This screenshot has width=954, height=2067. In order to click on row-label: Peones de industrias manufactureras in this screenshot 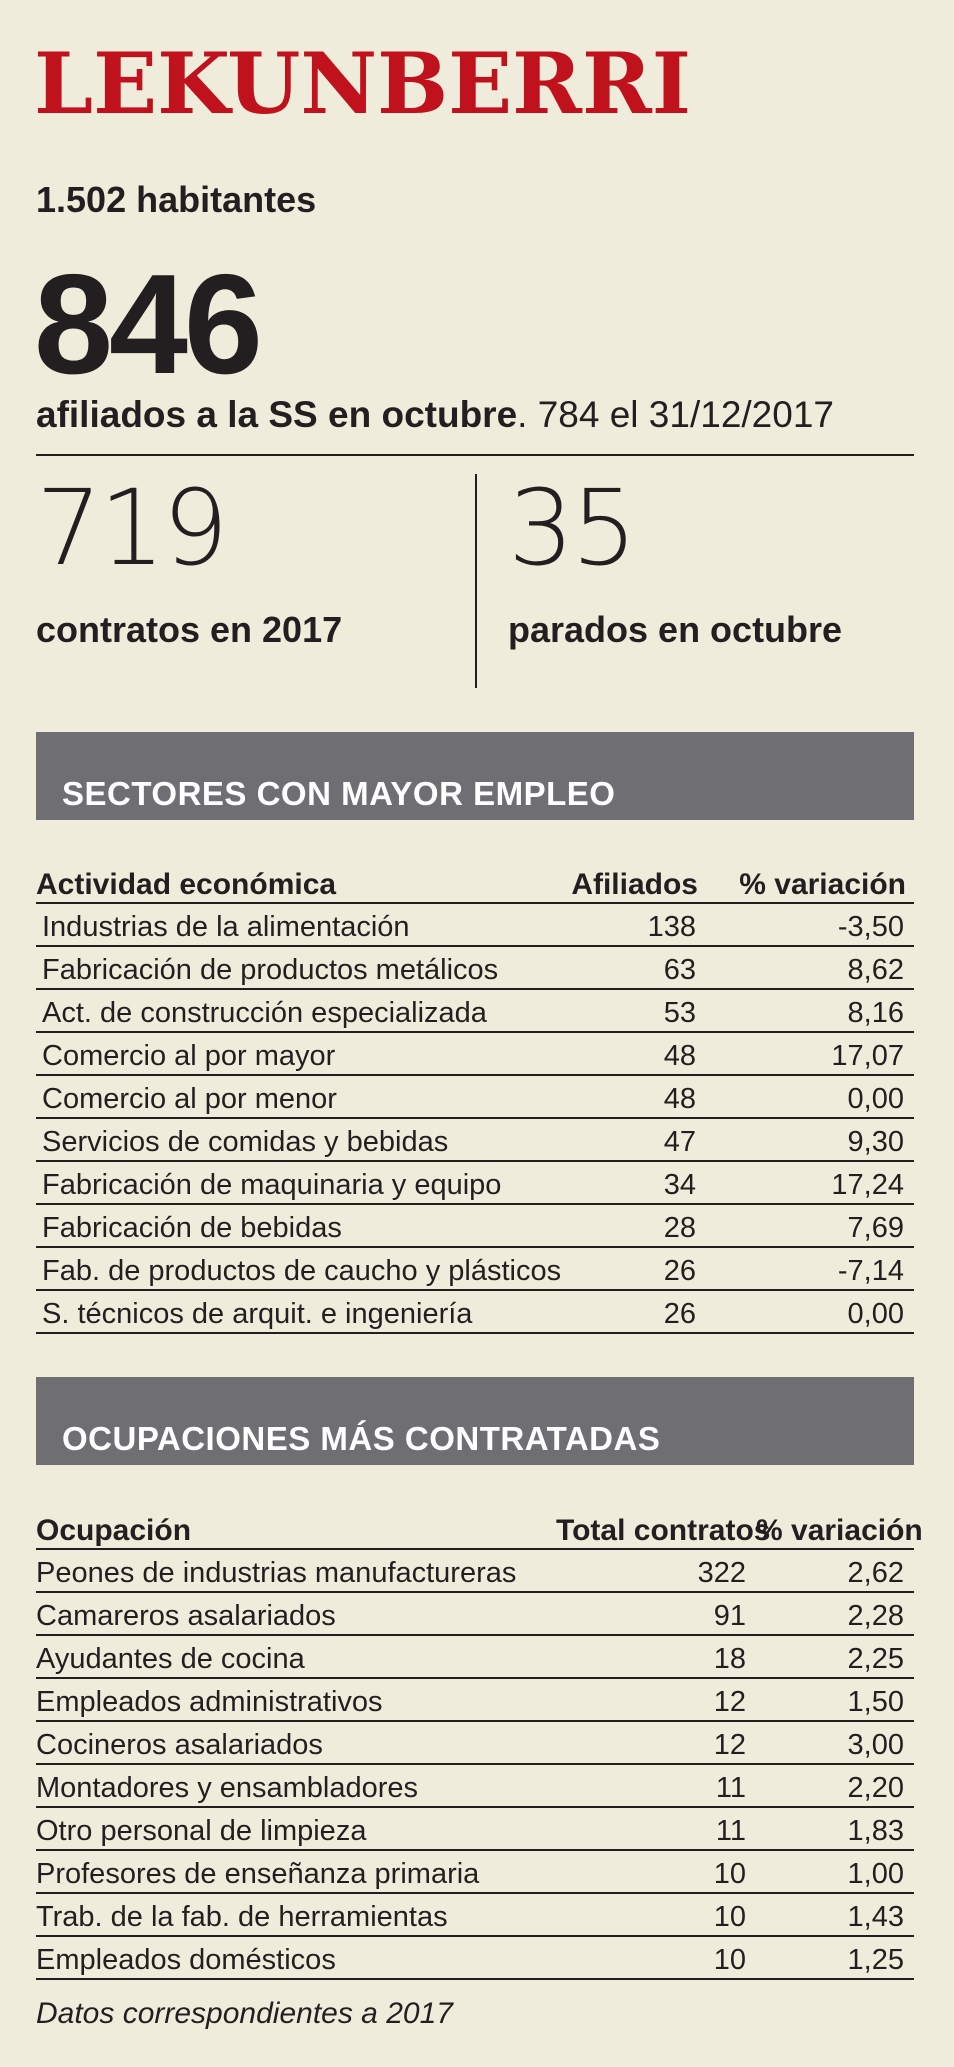, I will do `click(296, 1571)`.